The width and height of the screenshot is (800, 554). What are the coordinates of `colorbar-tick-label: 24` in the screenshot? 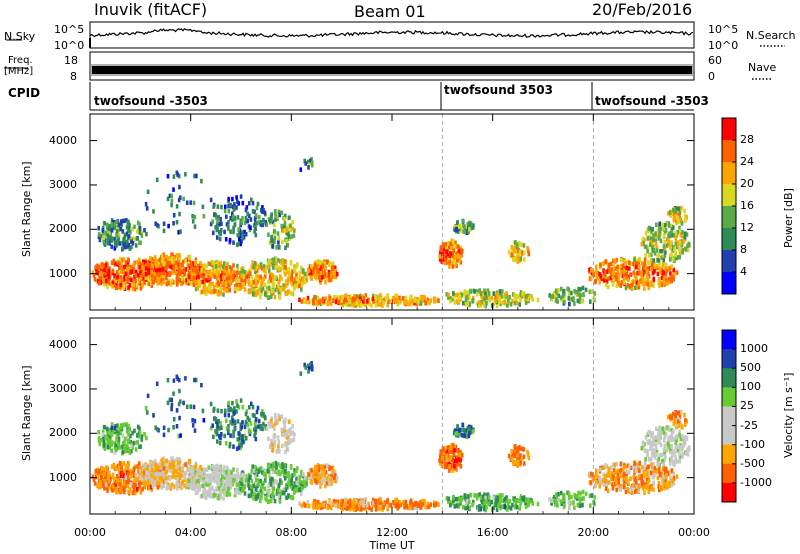 It's located at (747, 161).